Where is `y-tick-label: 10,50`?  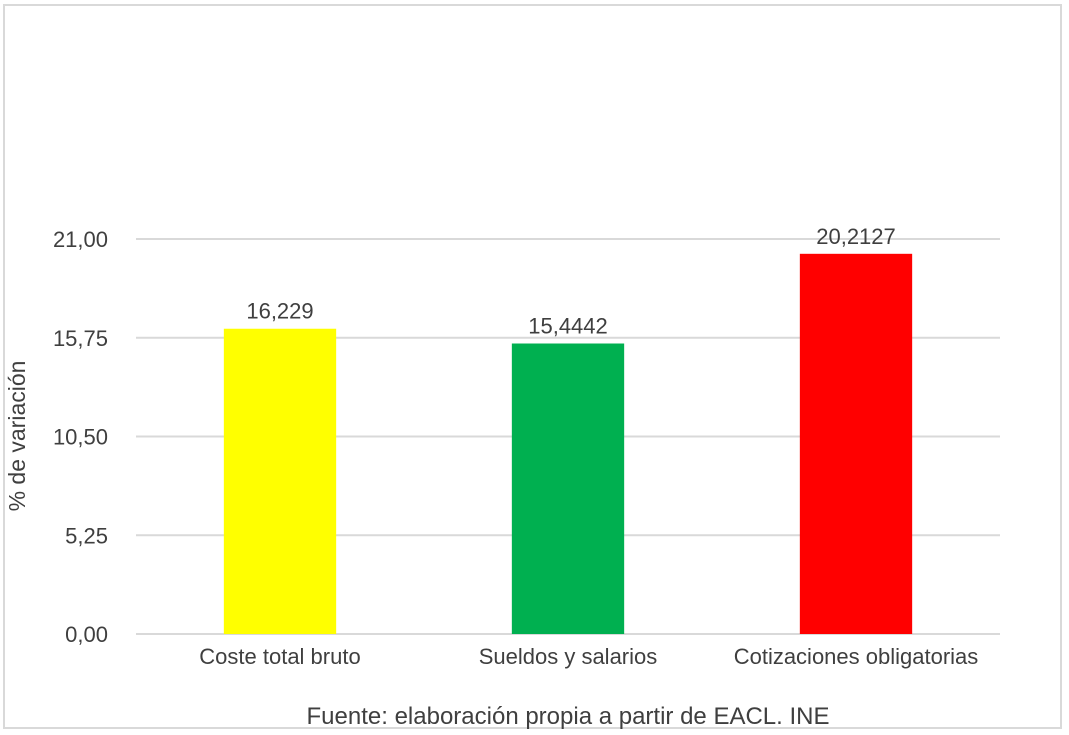
y-tick-label: 10,50 is located at coordinates (80, 437).